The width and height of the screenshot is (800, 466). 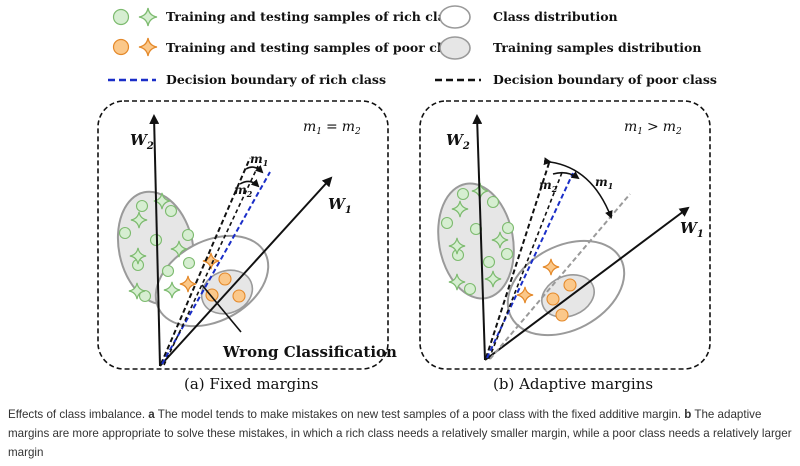 I want to click on rich-star-icon, so click(x=148, y=17).